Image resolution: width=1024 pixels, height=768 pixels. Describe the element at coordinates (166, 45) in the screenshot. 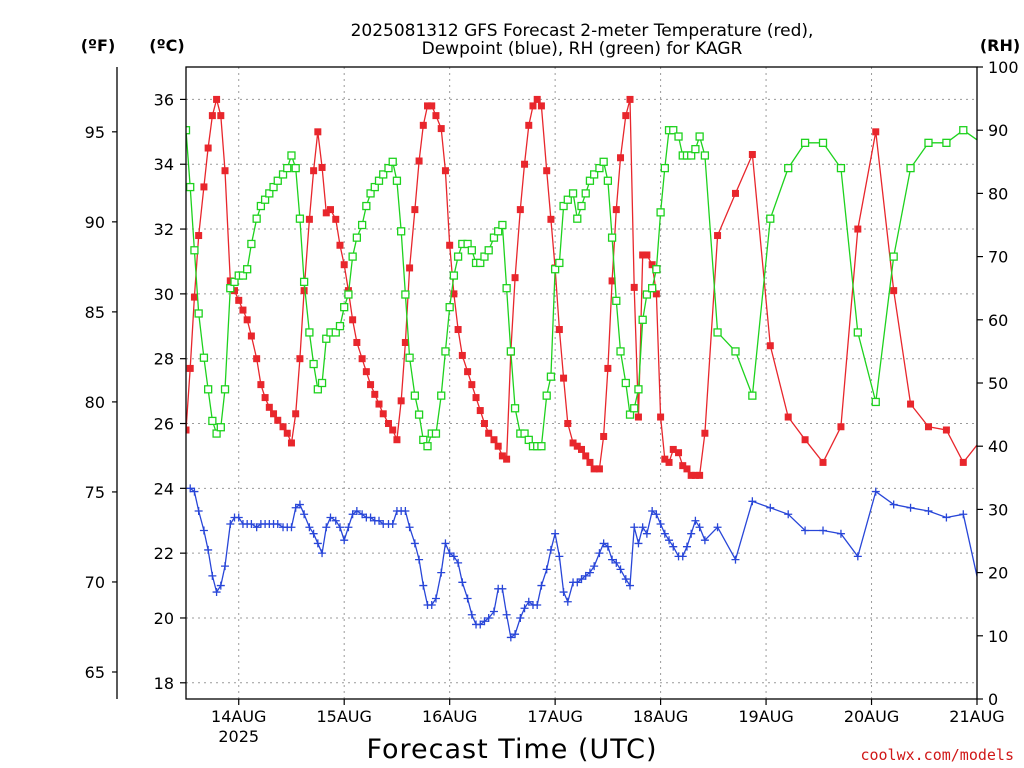

I see `celsius-unit-label: (ºC)` at that location.